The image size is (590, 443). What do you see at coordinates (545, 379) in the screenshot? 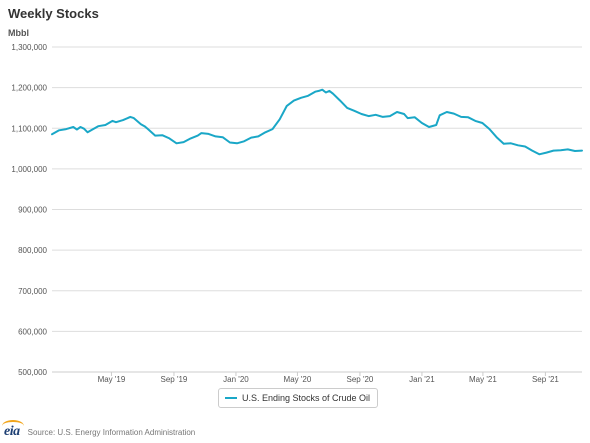
I see `x-tick-label: Sep '21` at bounding box center [545, 379].